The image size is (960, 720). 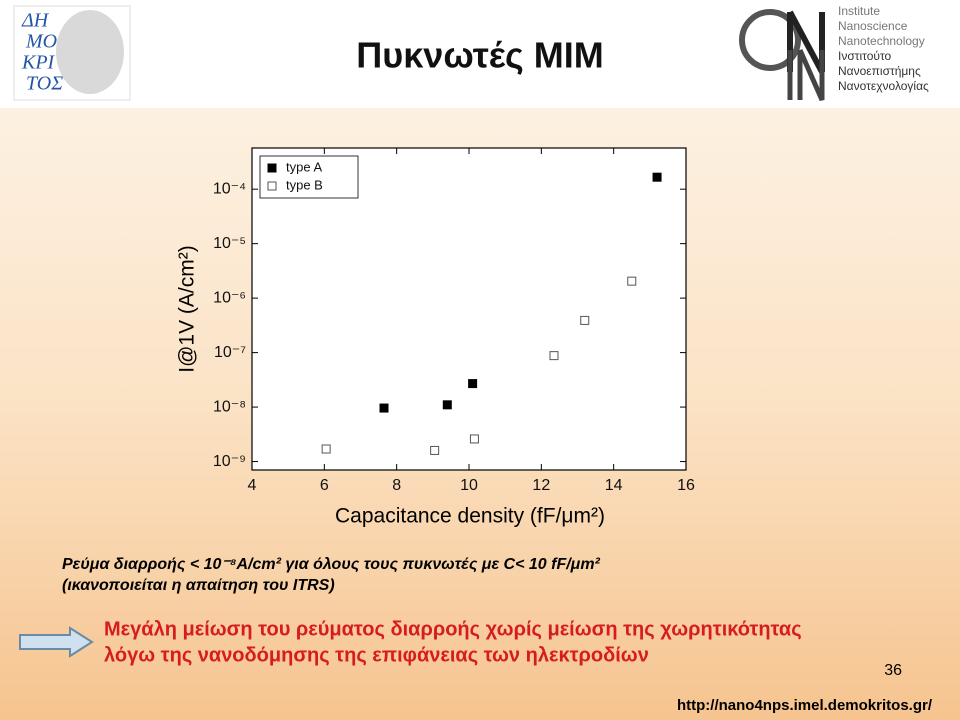 I want to click on page-number: 36, so click(x=893, y=670).